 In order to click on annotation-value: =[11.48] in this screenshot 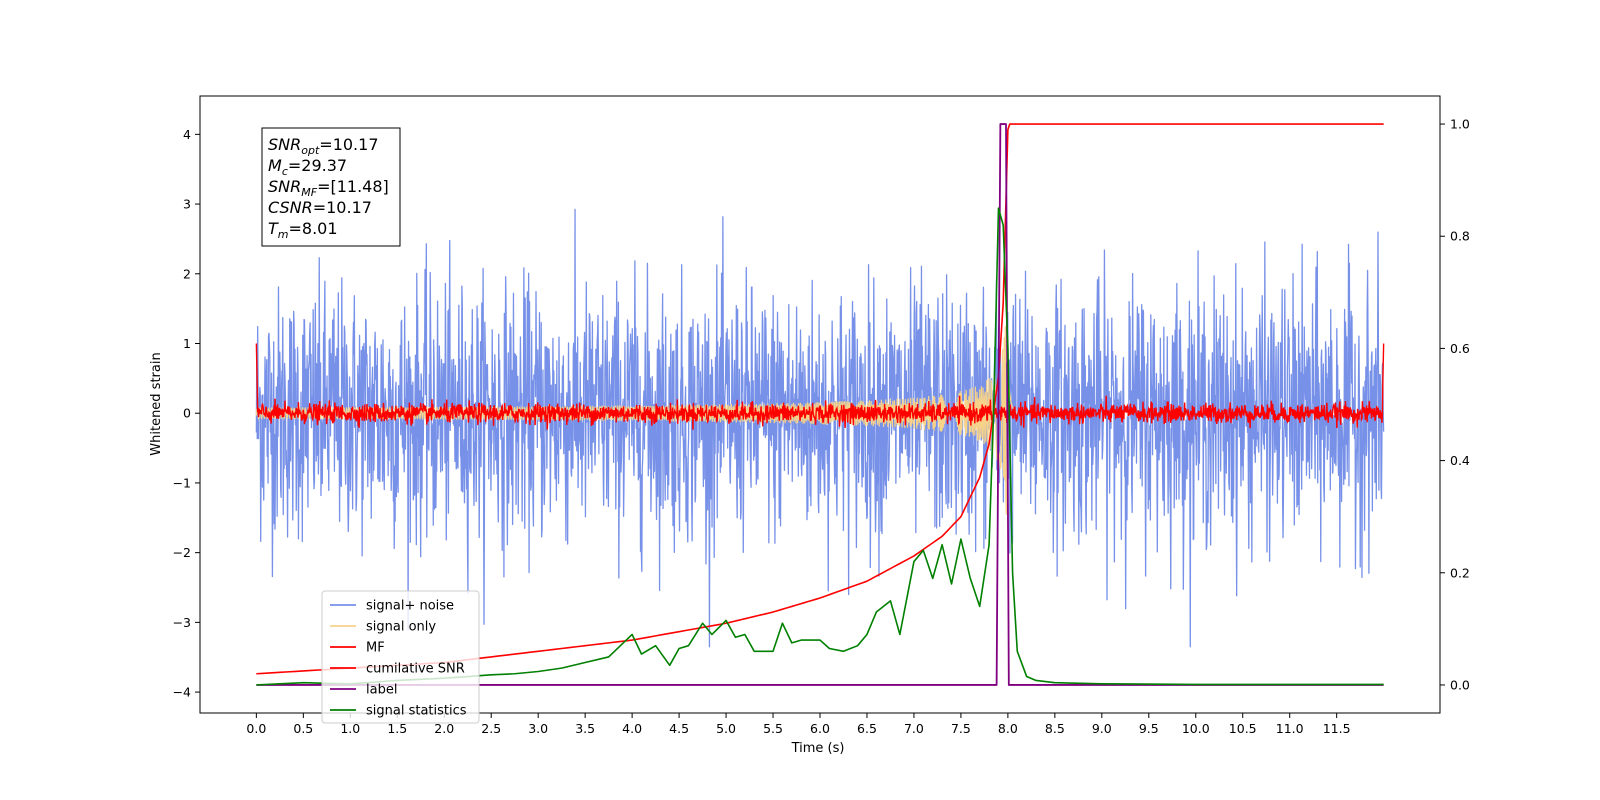, I will do `click(353, 186)`.